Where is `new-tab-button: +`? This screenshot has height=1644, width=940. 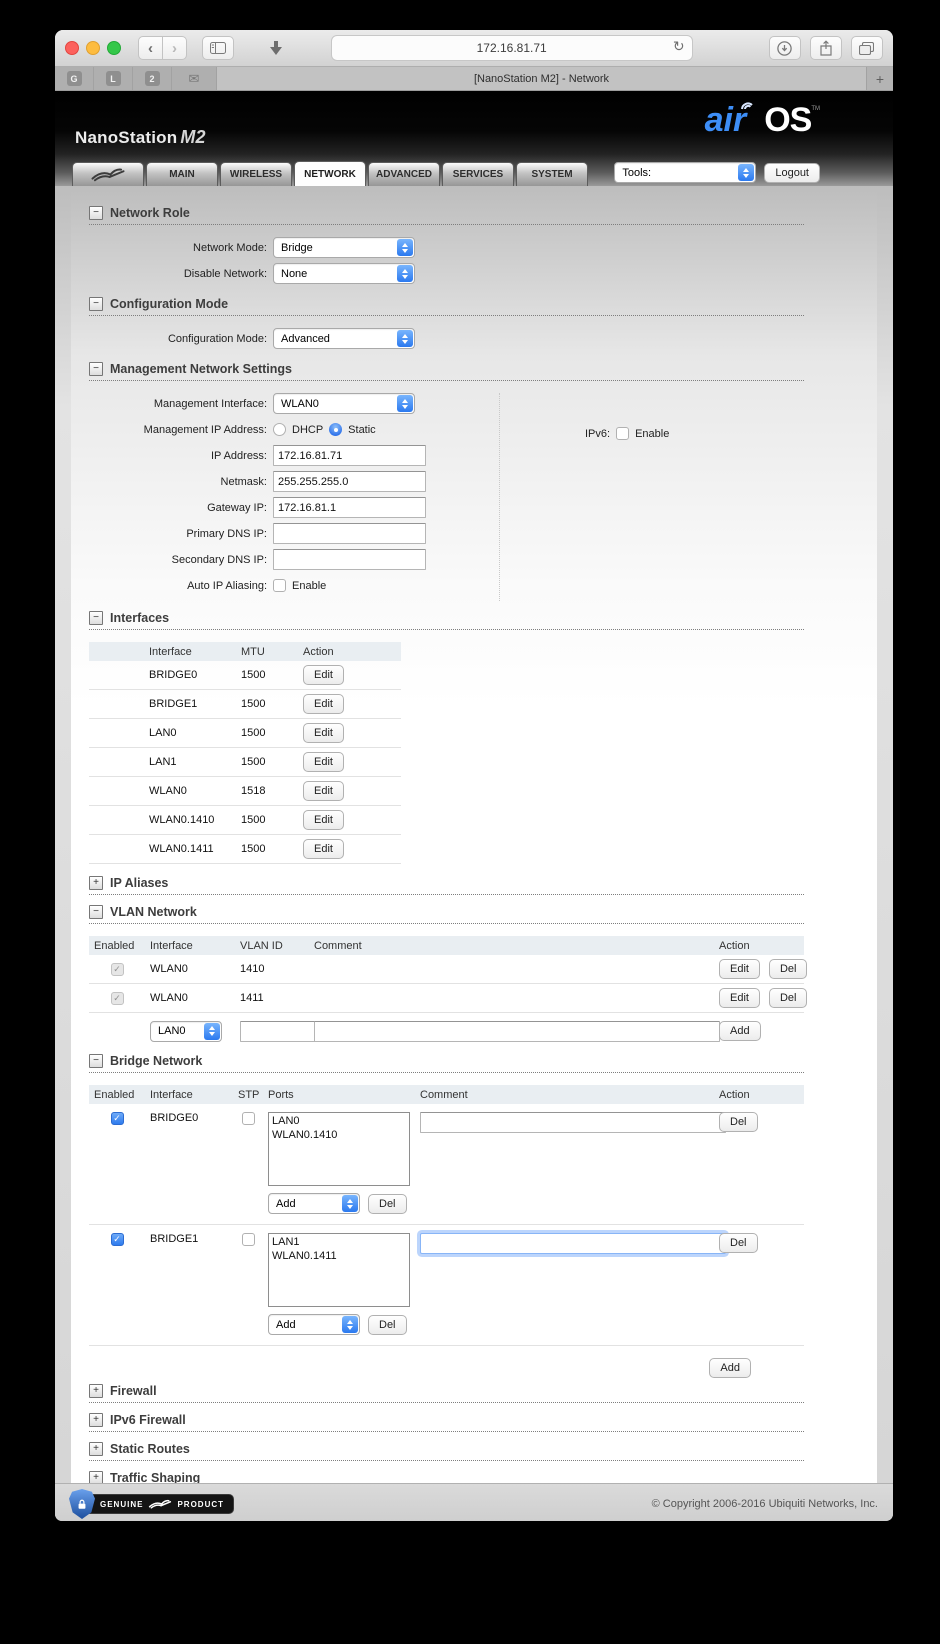 new-tab-button: + is located at coordinates (879, 78).